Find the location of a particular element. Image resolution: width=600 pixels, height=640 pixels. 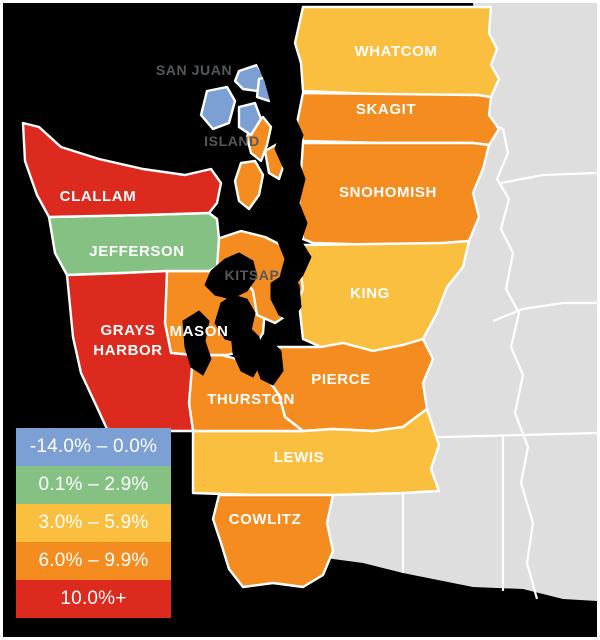

county-label-jefferson: JEFFERSON is located at coordinates (136, 251).